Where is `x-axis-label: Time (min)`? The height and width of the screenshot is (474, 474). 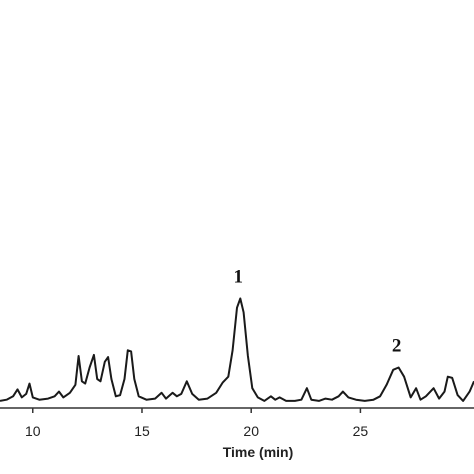 x-axis-label: Time (min) is located at coordinates (258, 452).